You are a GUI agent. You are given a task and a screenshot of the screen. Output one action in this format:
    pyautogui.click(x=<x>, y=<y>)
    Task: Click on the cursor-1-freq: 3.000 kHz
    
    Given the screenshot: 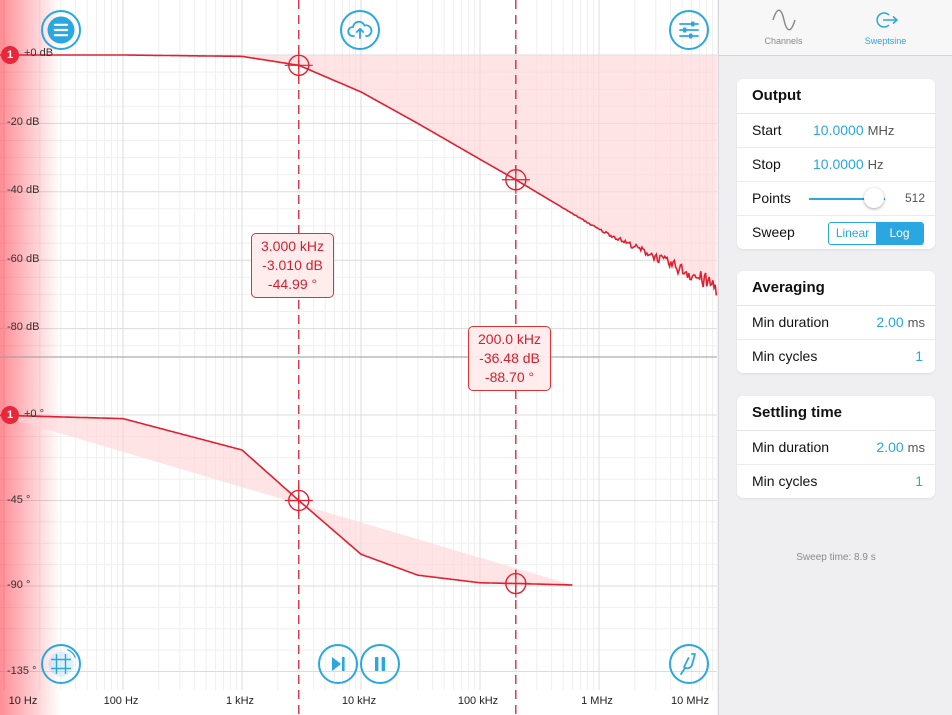 What is the action you would take?
    pyautogui.click(x=293, y=246)
    